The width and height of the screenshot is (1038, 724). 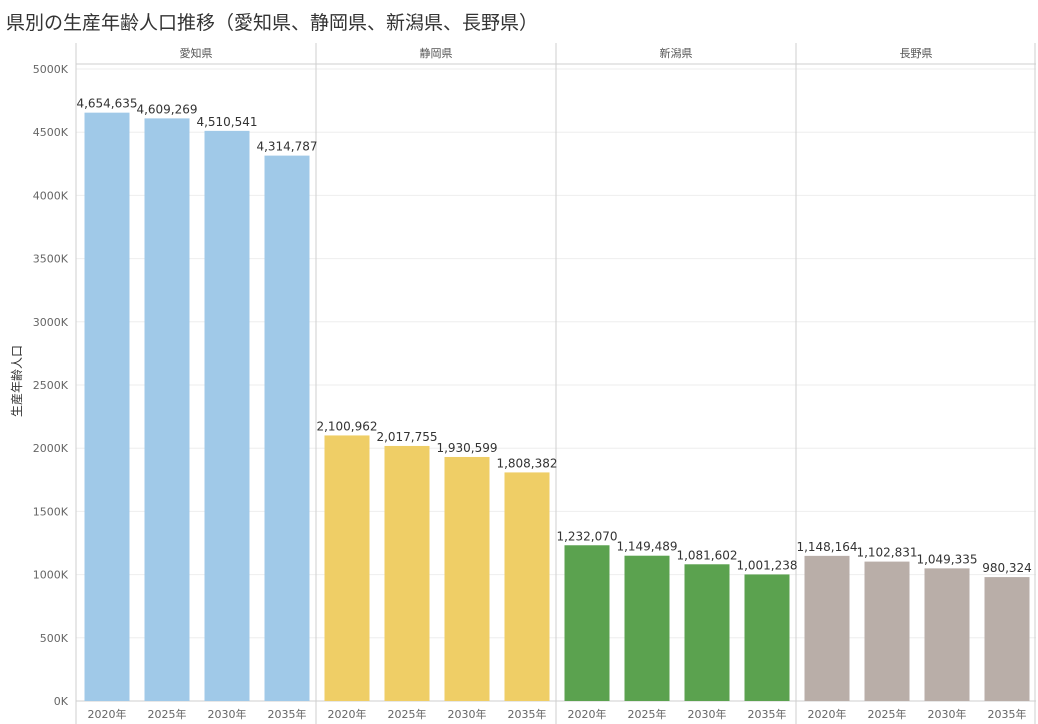 I want to click on y-tick-label: 500K, so click(x=54, y=638).